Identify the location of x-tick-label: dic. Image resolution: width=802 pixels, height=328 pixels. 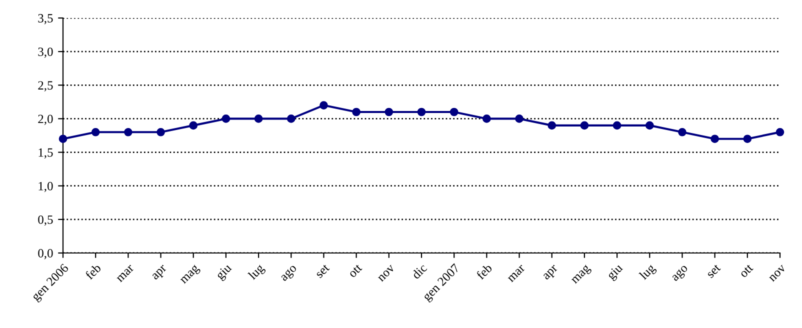
(419, 271).